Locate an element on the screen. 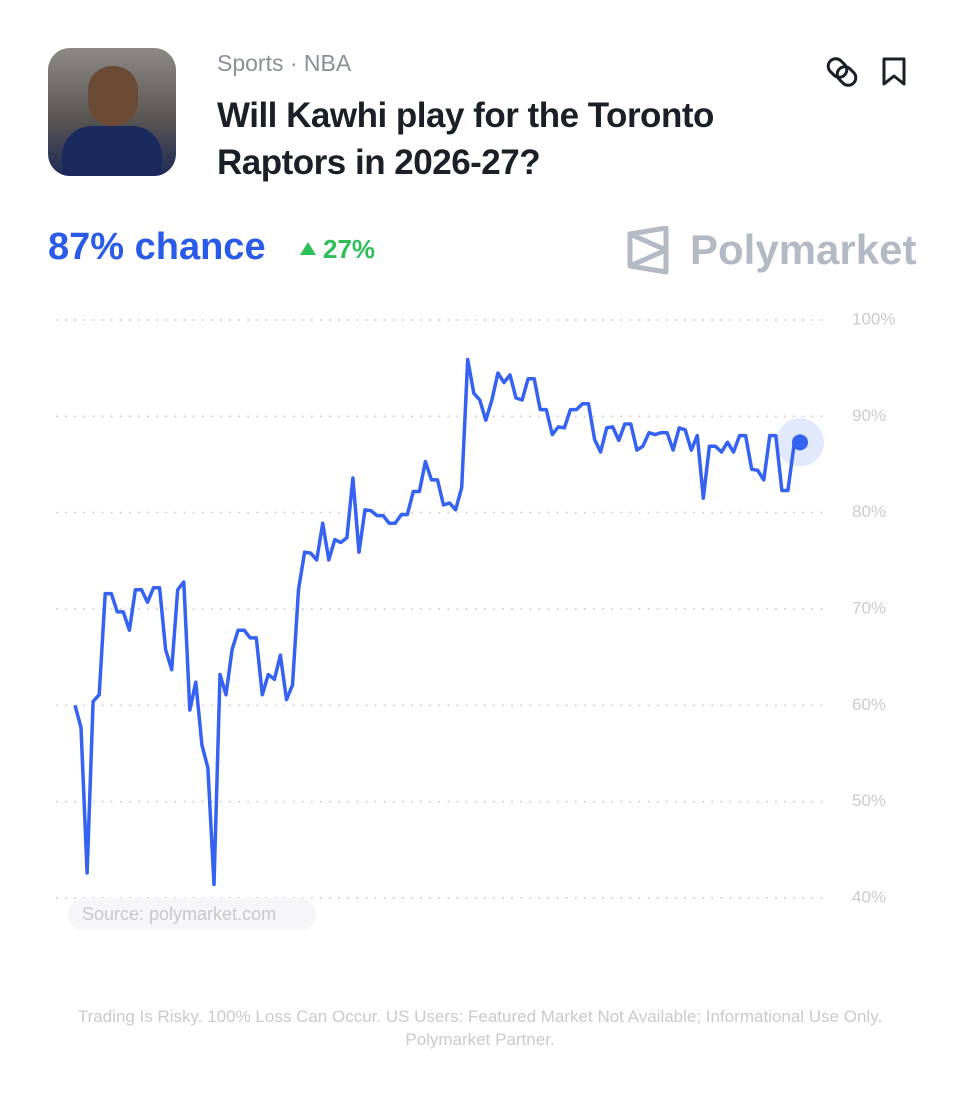 This screenshot has width=960, height=1098. actions is located at coordinates (866, 72).